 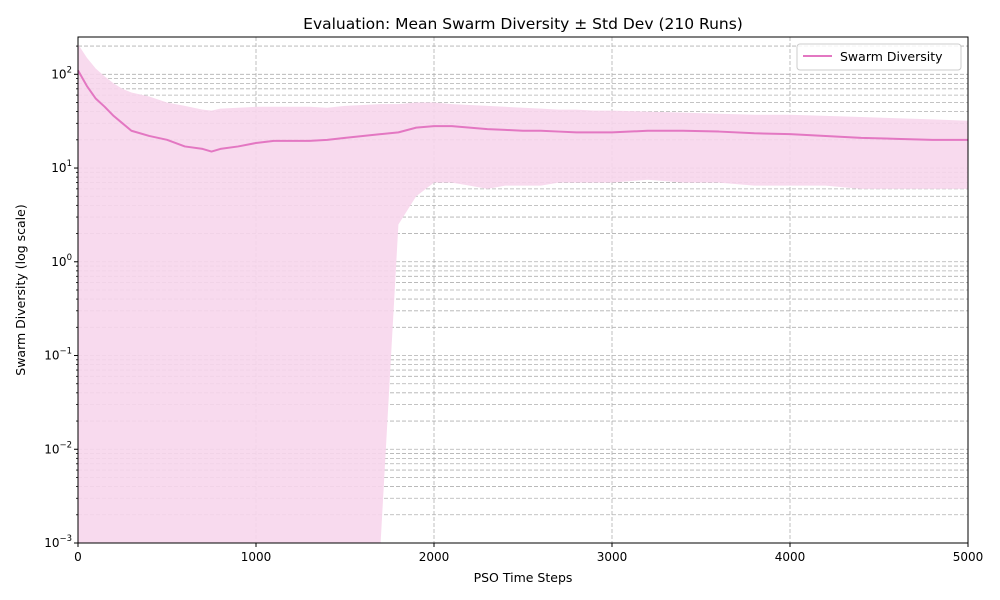 What do you see at coordinates (61, 167) in the screenshot?
I see `y-tick-label: 10¹` at bounding box center [61, 167].